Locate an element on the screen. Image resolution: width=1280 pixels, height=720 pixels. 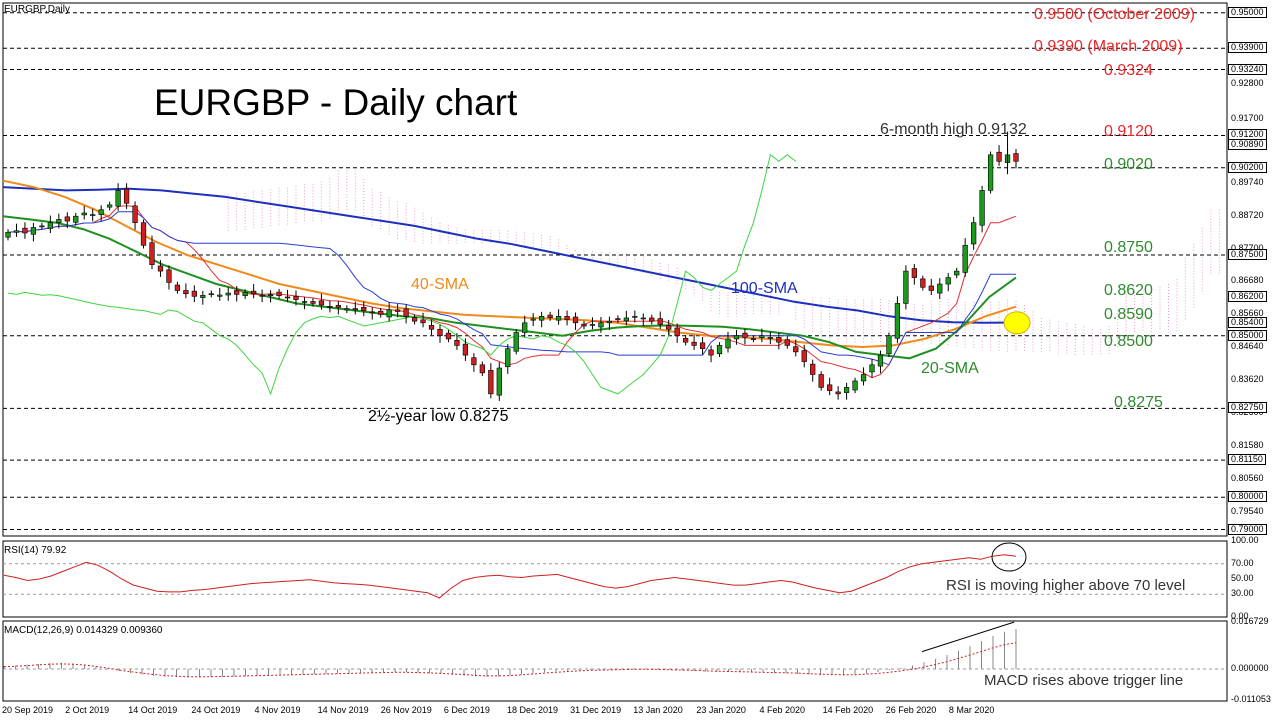
rsi-tick-label: 50.00 is located at coordinates (1242, 578).